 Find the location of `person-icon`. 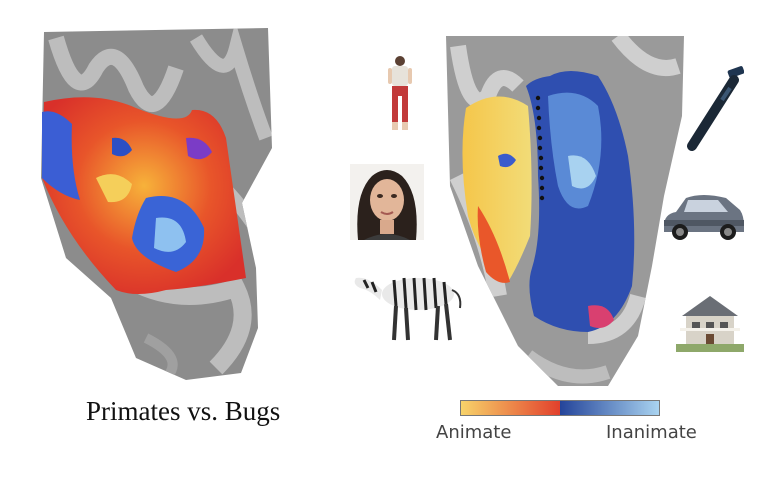

person-icon is located at coordinates (400, 93).